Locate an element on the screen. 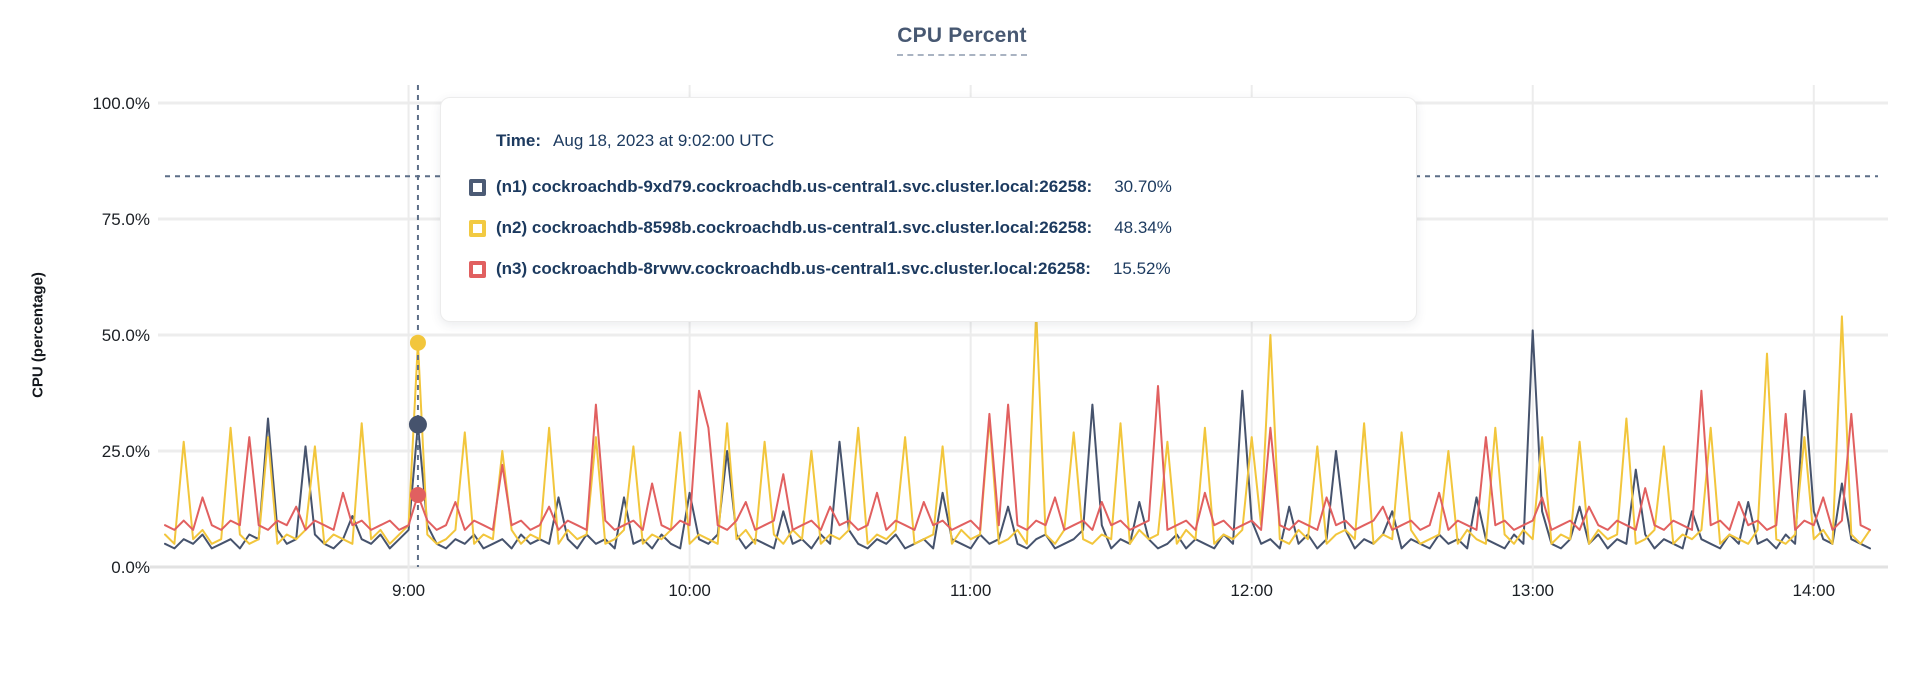 The height and width of the screenshot is (694, 1924). x-tick-label: 11:00 is located at coordinates (970, 590).